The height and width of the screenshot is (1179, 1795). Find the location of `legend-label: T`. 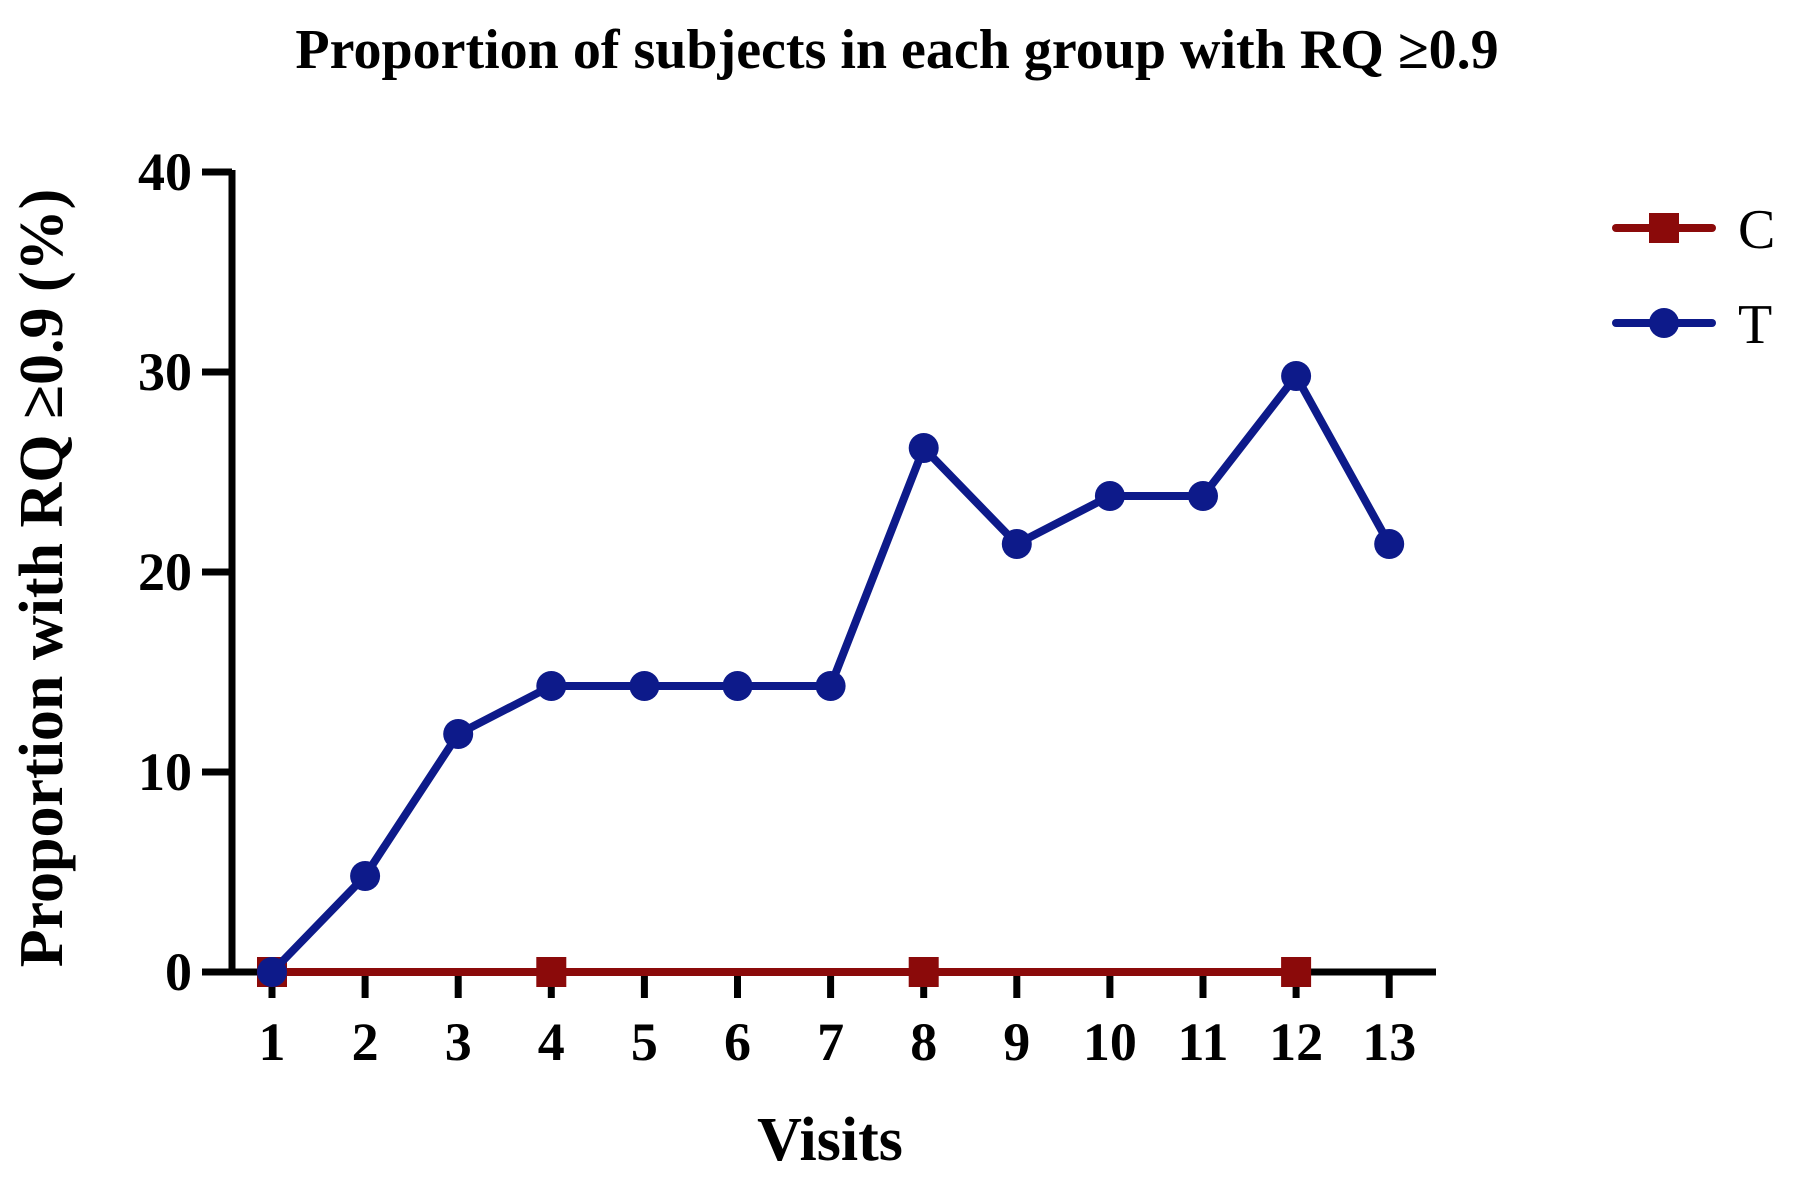

legend-label: T is located at coordinates (1755, 325).